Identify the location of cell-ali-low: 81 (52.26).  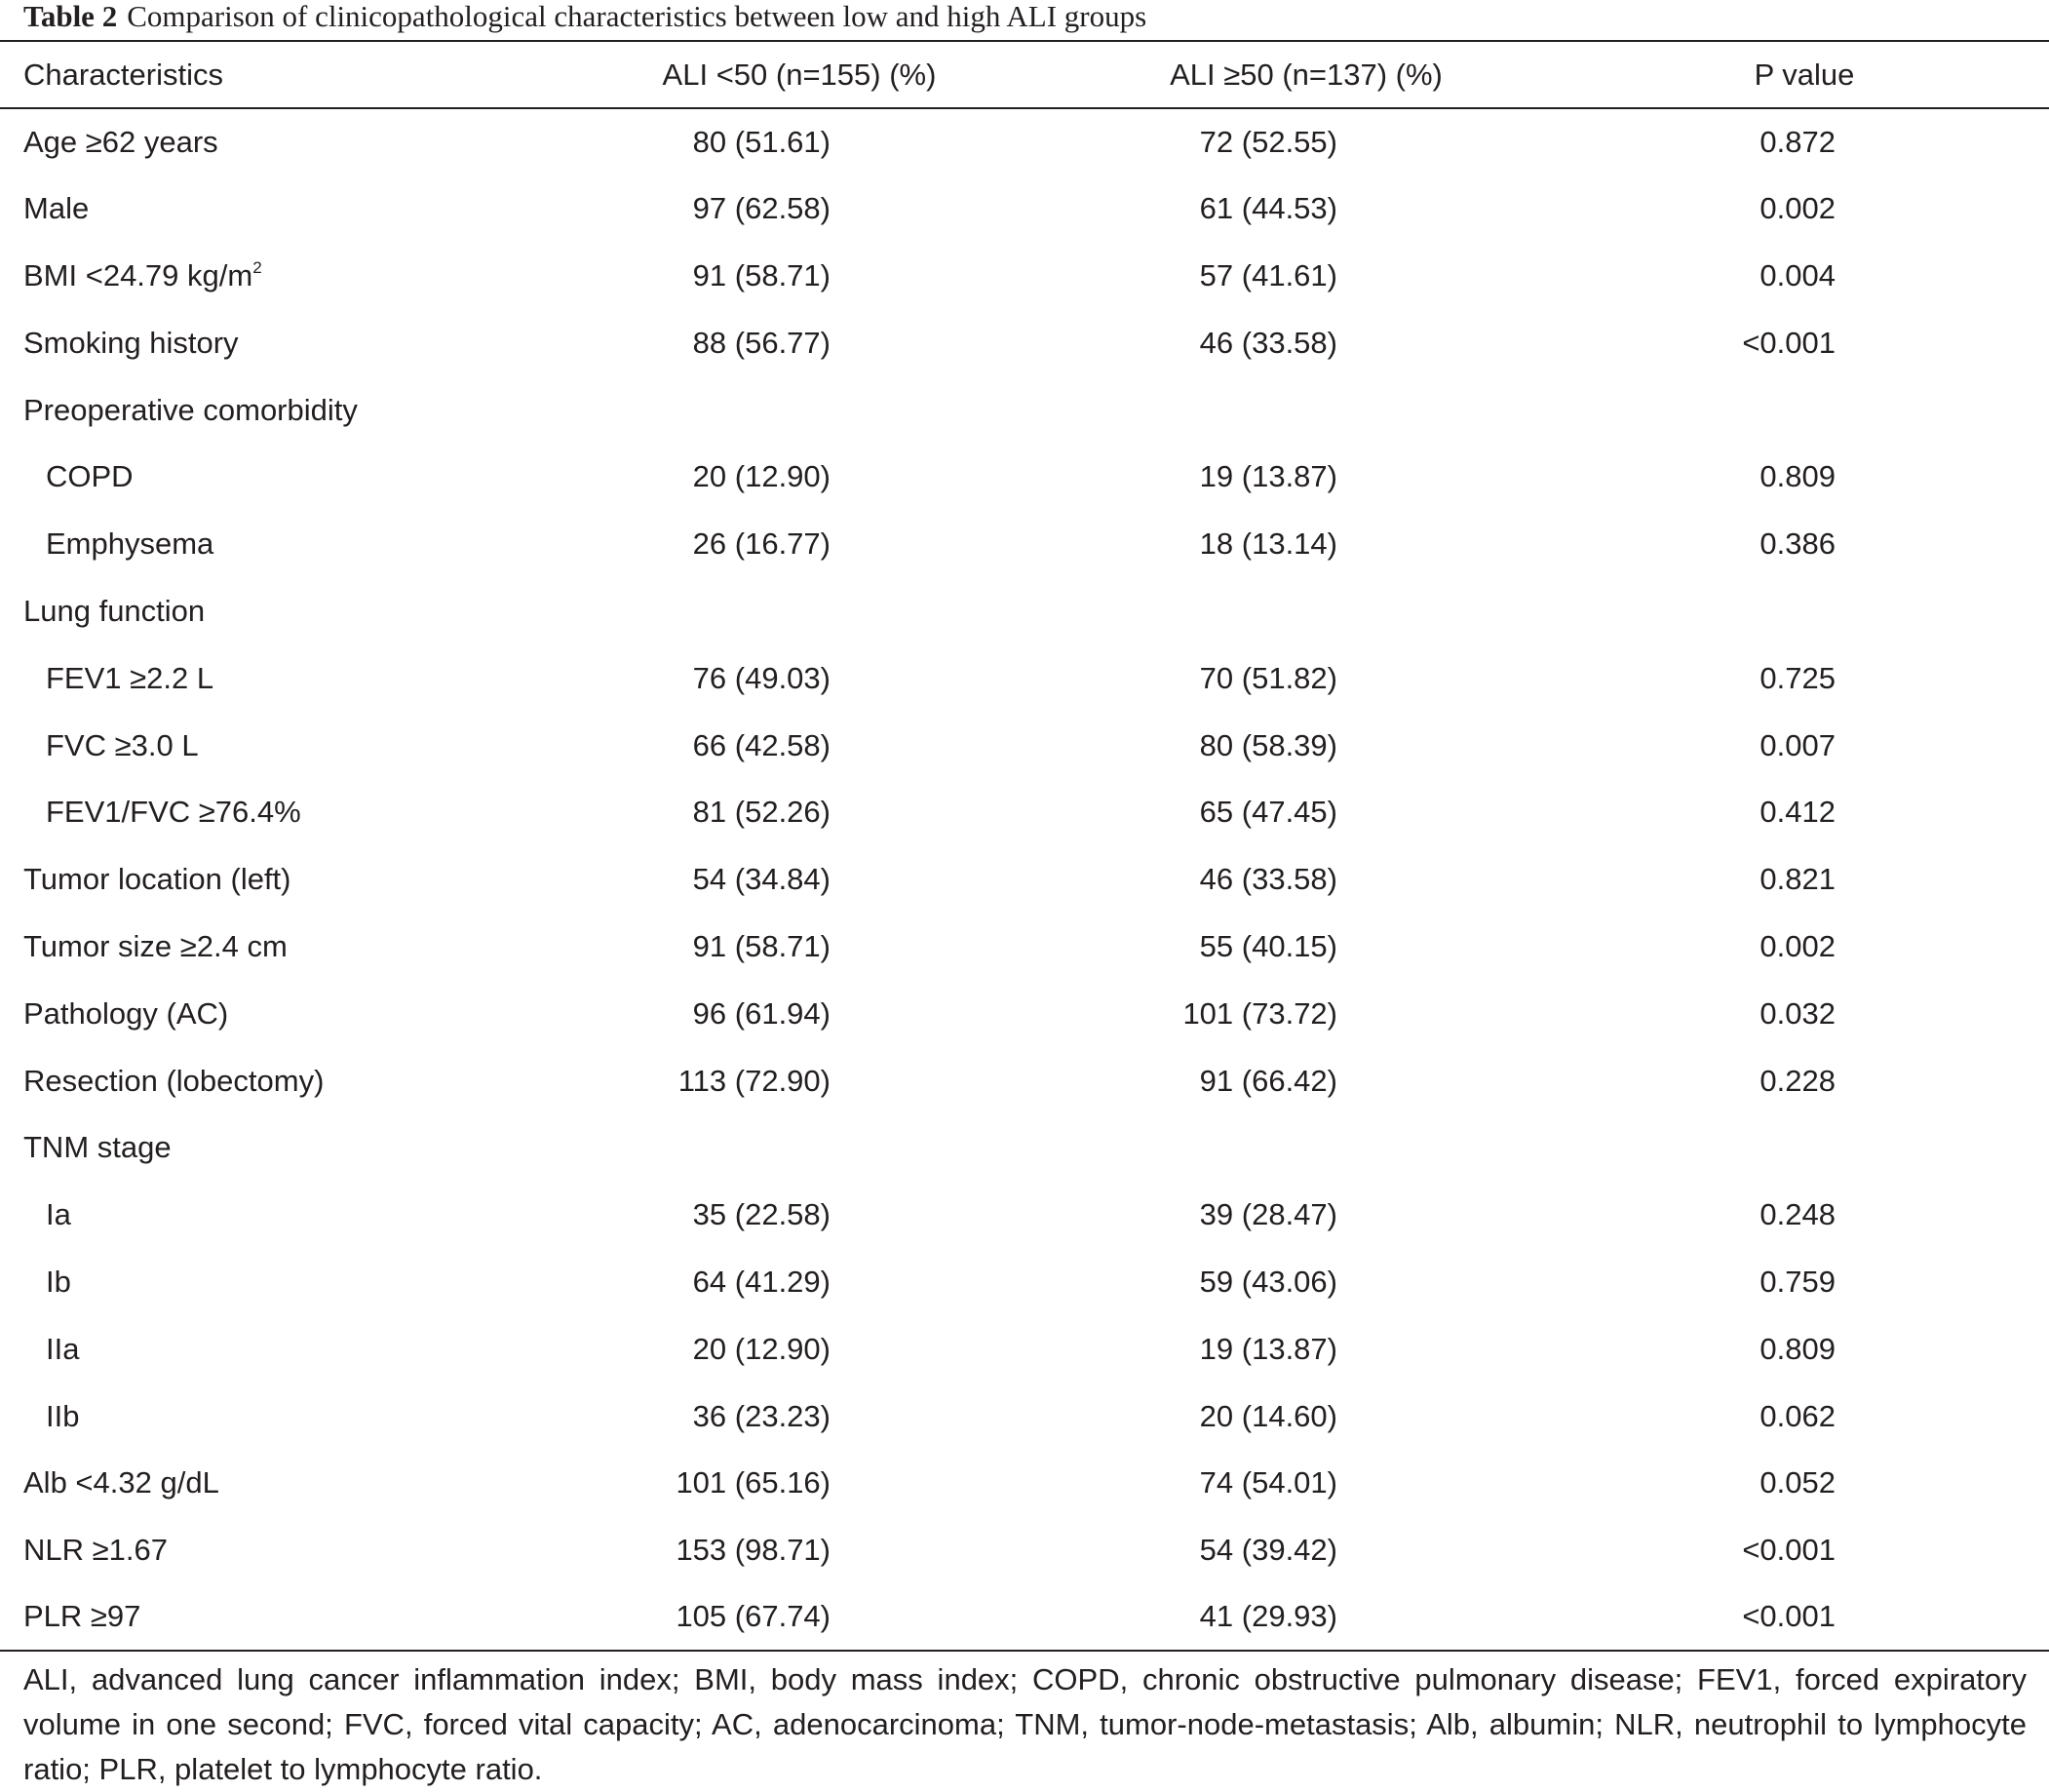
(762, 812).